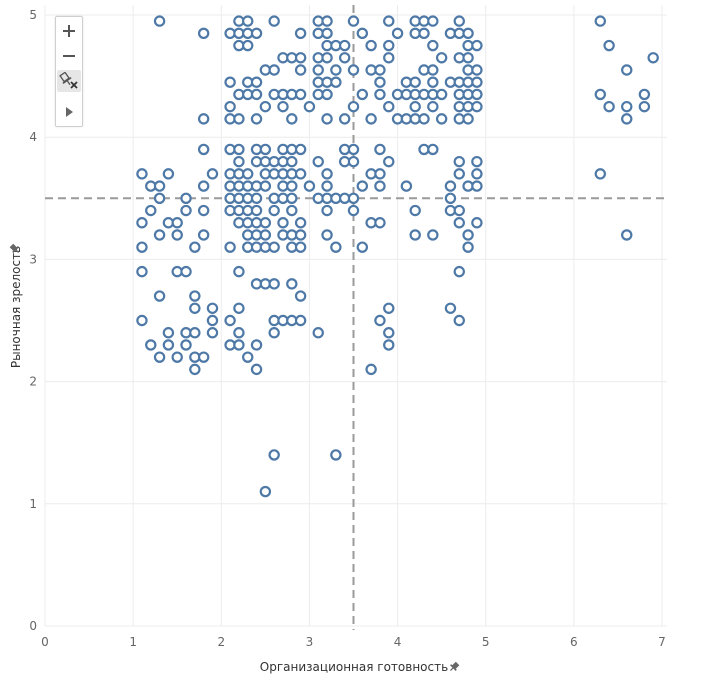 This screenshot has height=683, width=705. What do you see at coordinates (69, 56) in the screenshot?
I see `zoom-out-button` at bounding box center [69, 56].